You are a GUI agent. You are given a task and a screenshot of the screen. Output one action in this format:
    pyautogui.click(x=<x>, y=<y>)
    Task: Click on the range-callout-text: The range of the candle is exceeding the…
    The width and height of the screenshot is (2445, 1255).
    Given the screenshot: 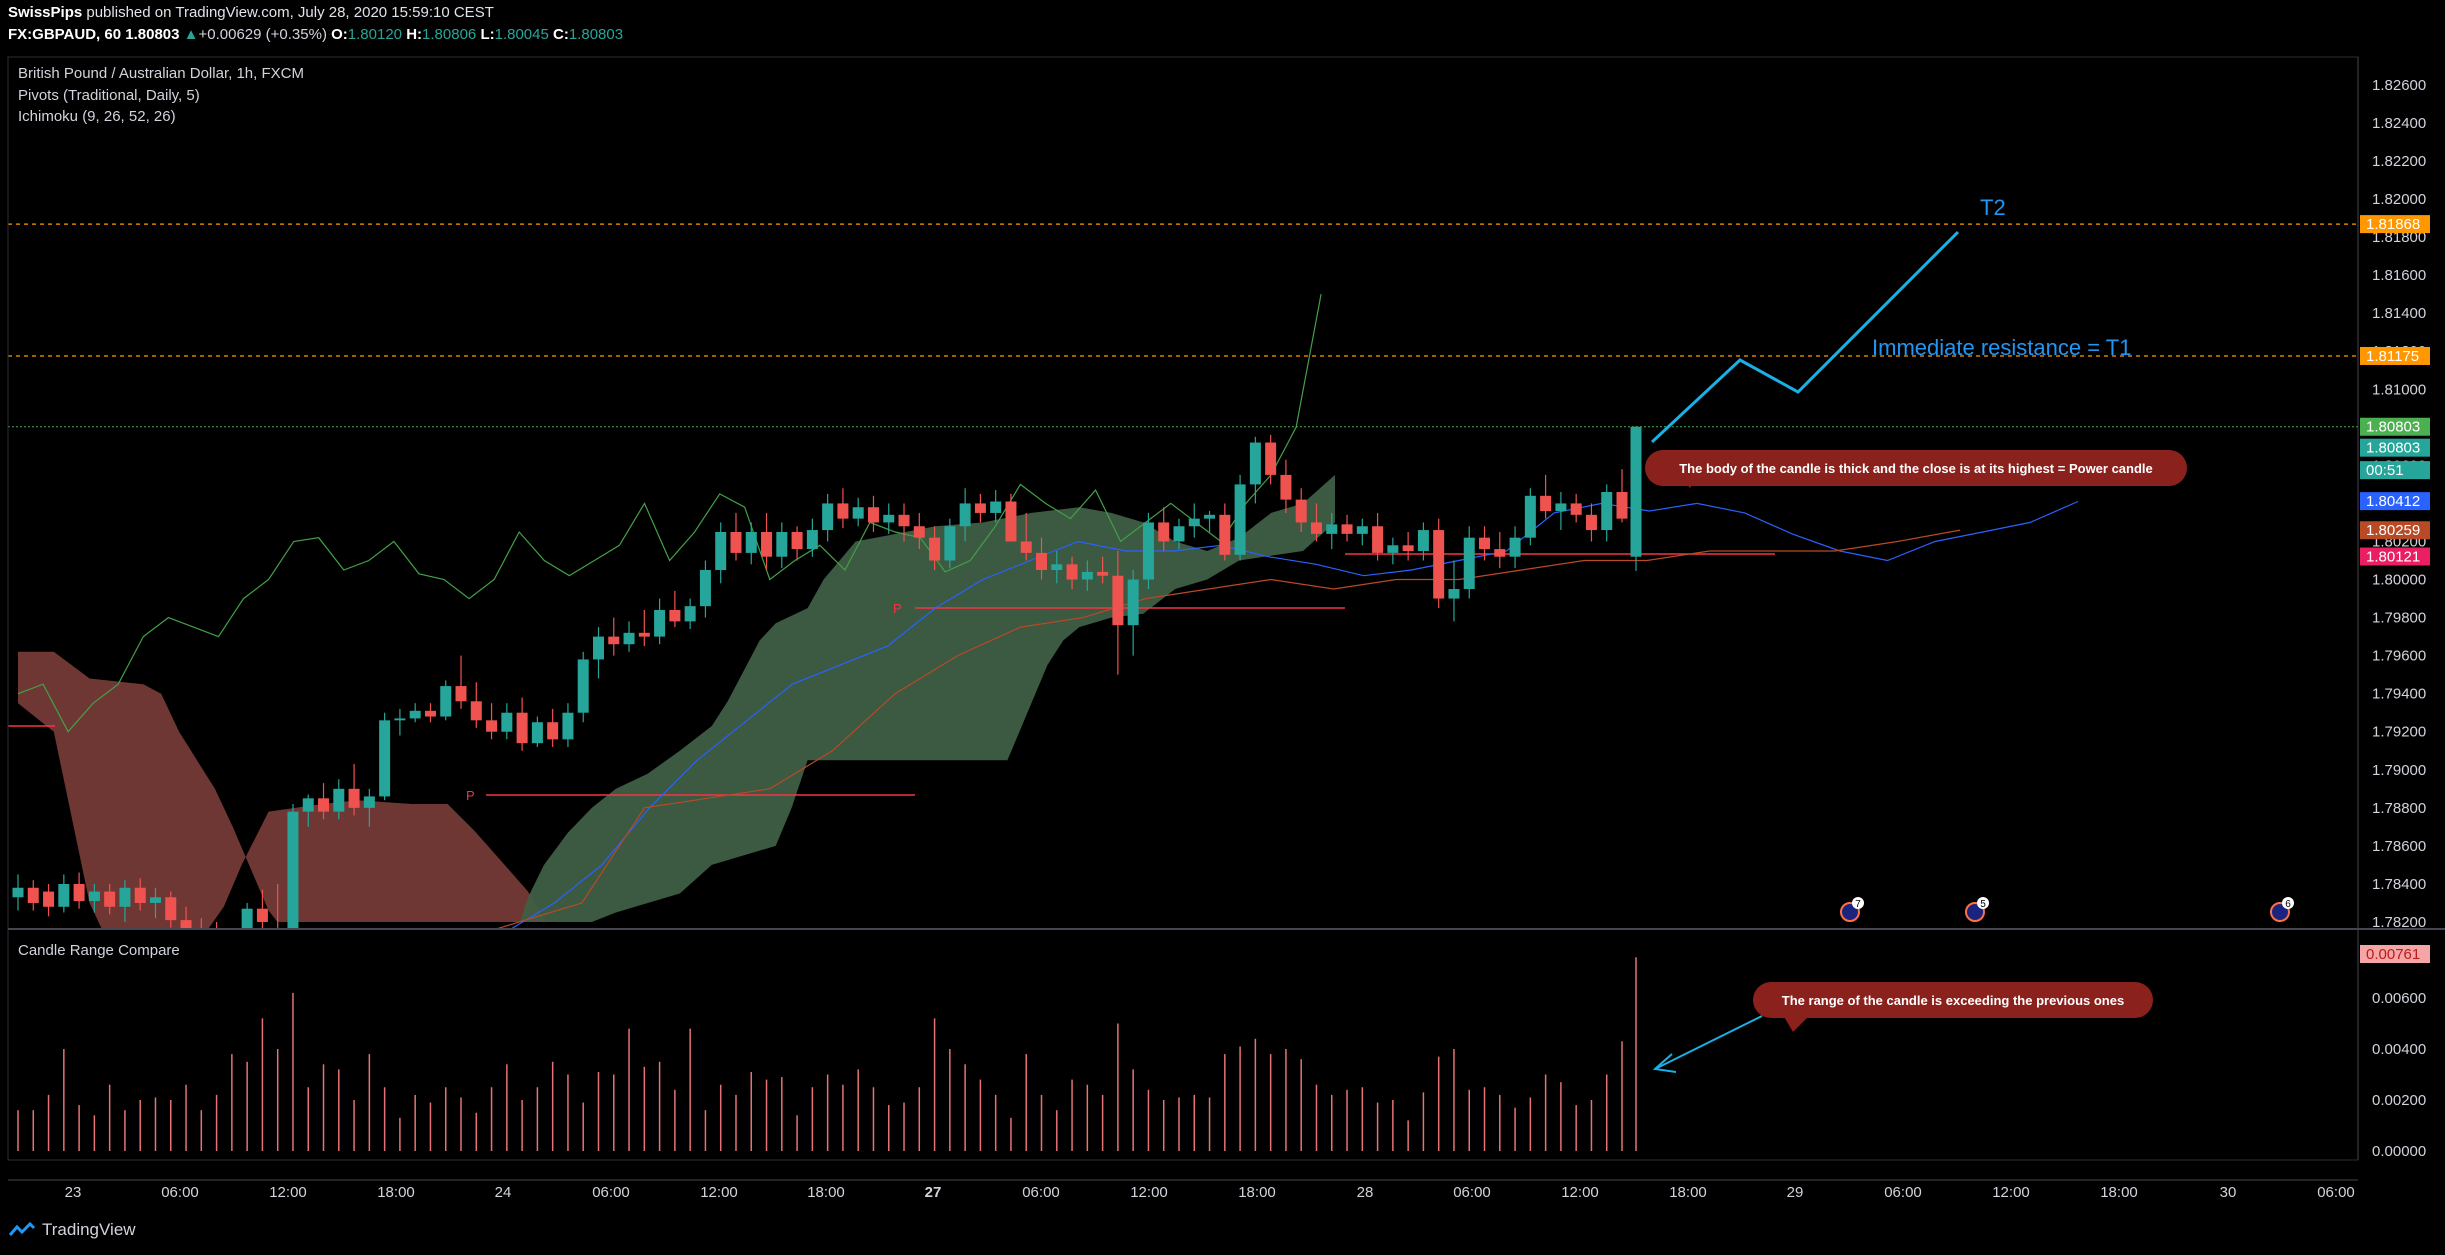 What is the action you would take?
    pyautogui.click(x=1953, y=1000)
    